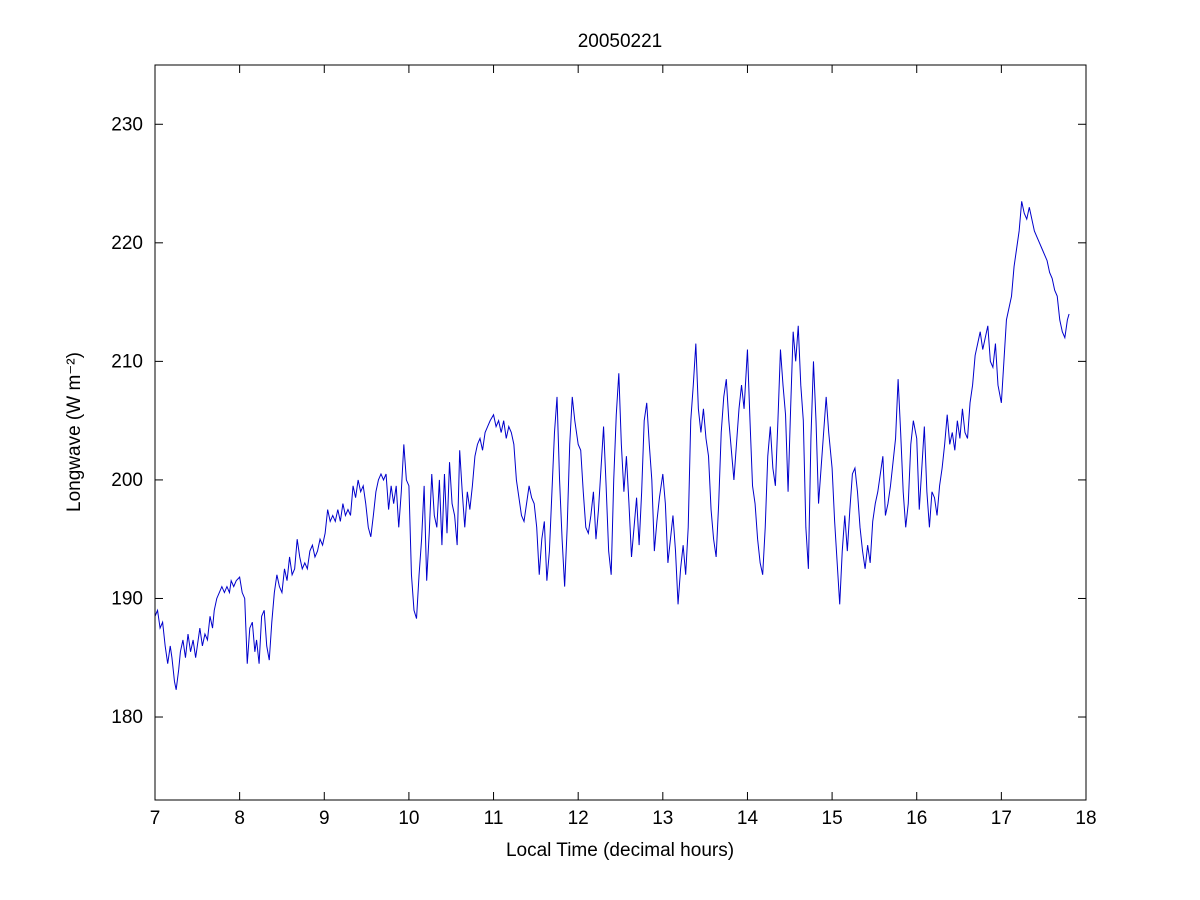 The image size is (1200, 900). Describe the element at coordinates (155, 818) in the screenshot. I see `x-tick-label: 7` at that location.